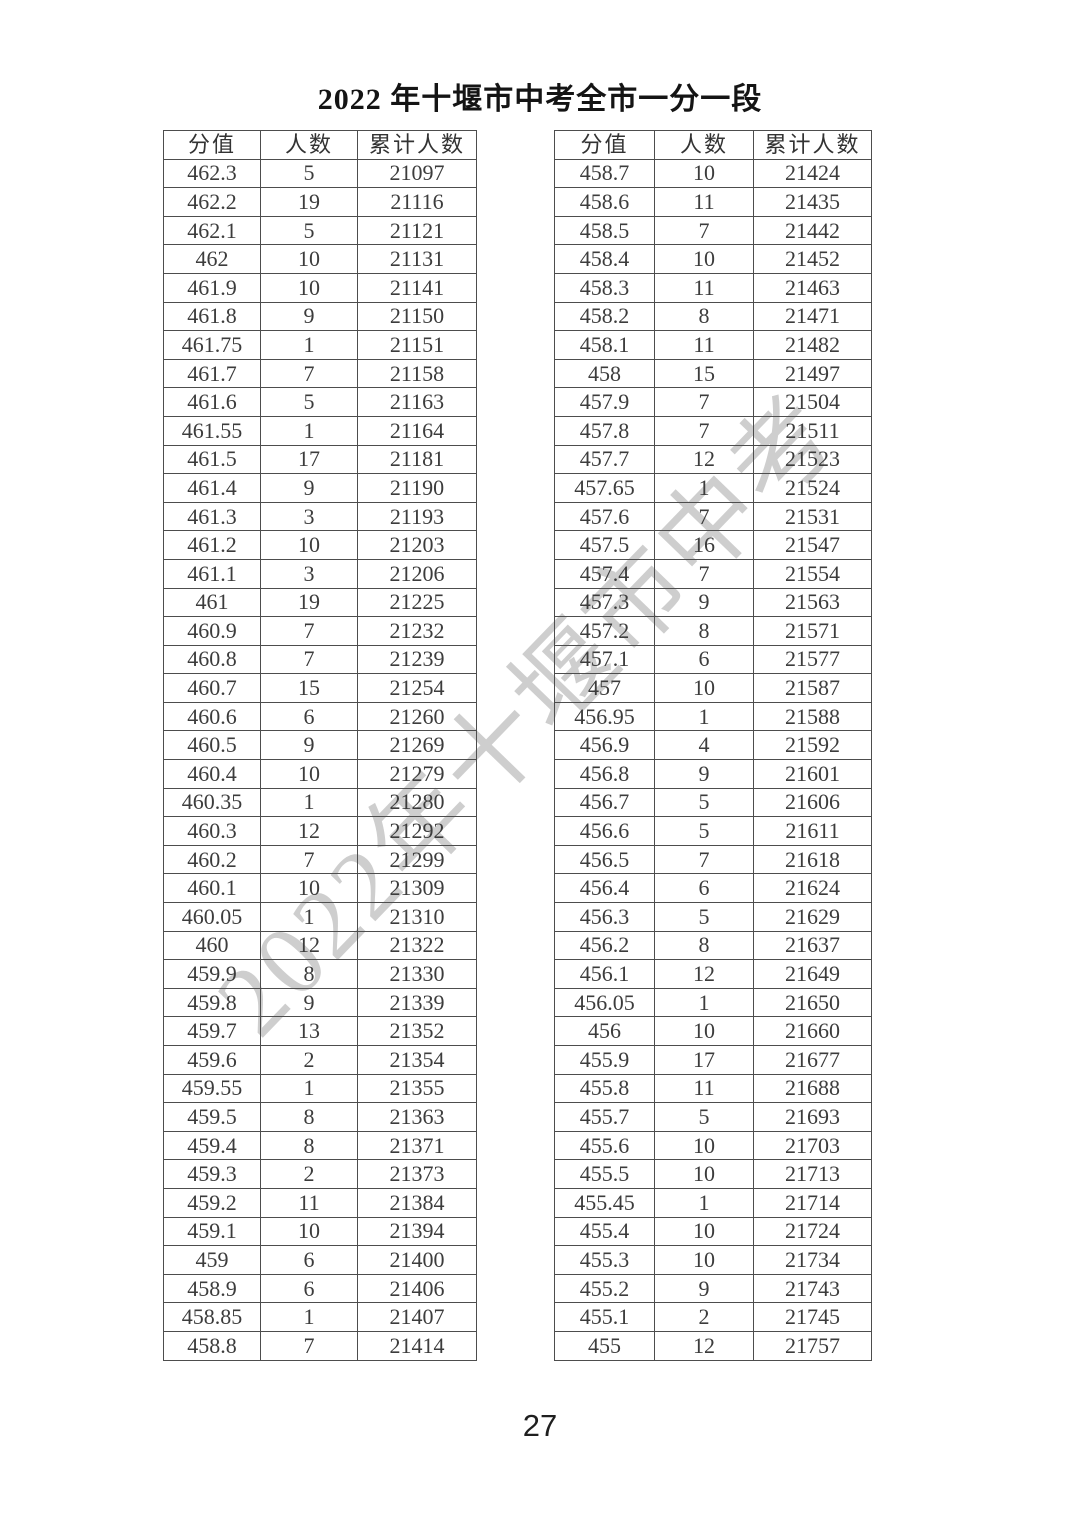 This screenshot has height=1527, width=1080. I want to click on table-row: 459.1 10 21394, so click(320, 1231).